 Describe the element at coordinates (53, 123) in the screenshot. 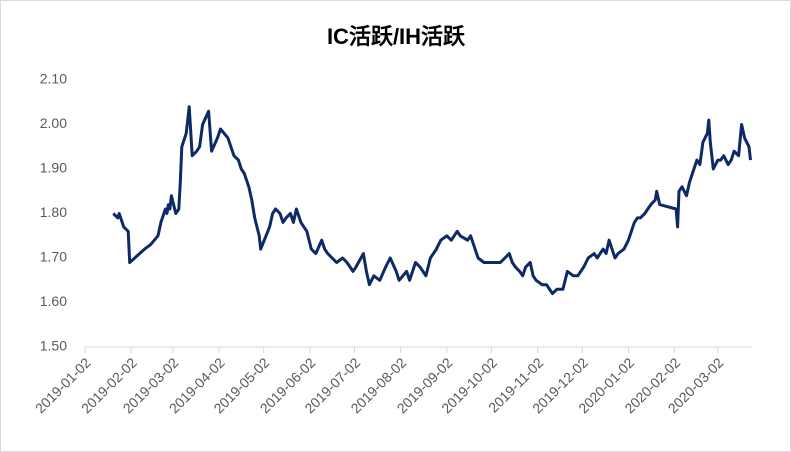

I see `y-tick-label: 2.00` at that location.